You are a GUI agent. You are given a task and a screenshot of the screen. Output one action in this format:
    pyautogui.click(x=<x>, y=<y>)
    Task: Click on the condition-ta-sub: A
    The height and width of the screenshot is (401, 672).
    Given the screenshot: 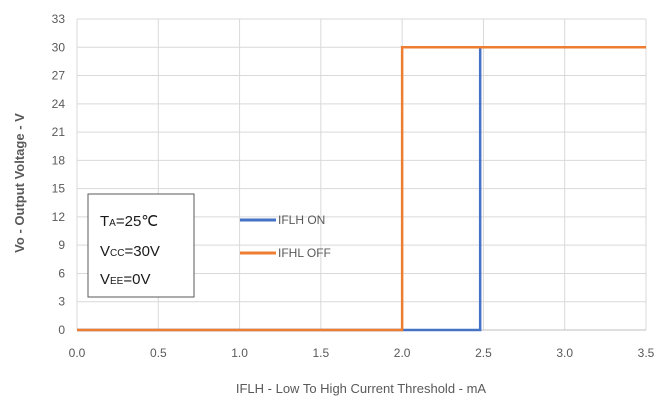 What is the action you would take?
    pyautogui.click(x=112, y=223)
    